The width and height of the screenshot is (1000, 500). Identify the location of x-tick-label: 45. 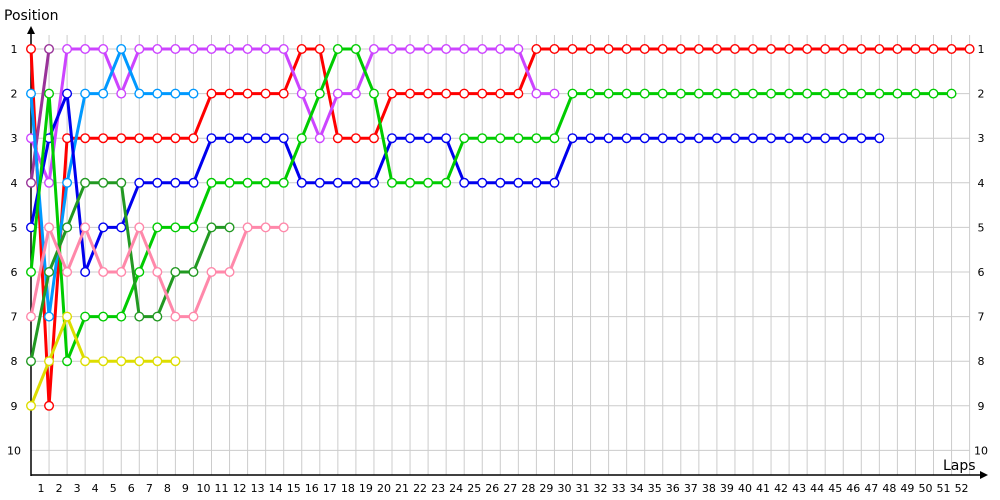
(835, 488).